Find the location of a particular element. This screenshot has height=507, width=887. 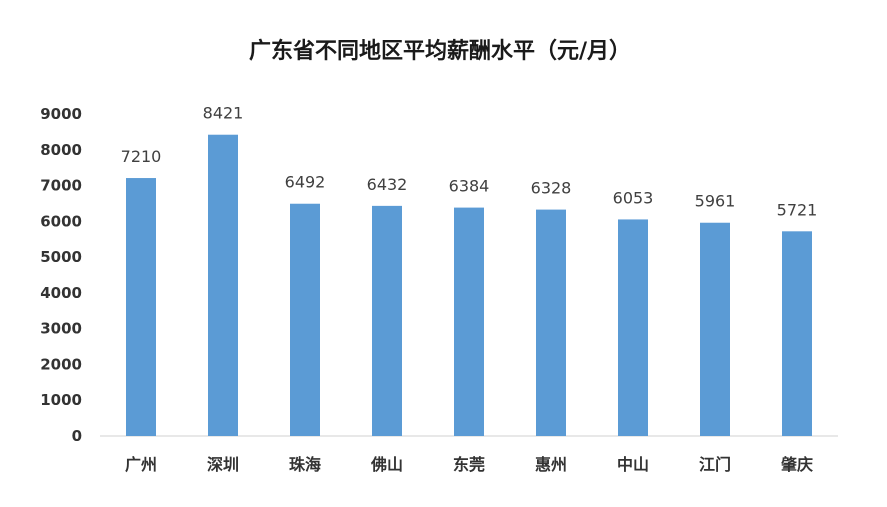

x-tick-label: 东莞 is located at coordinates (469, 464).